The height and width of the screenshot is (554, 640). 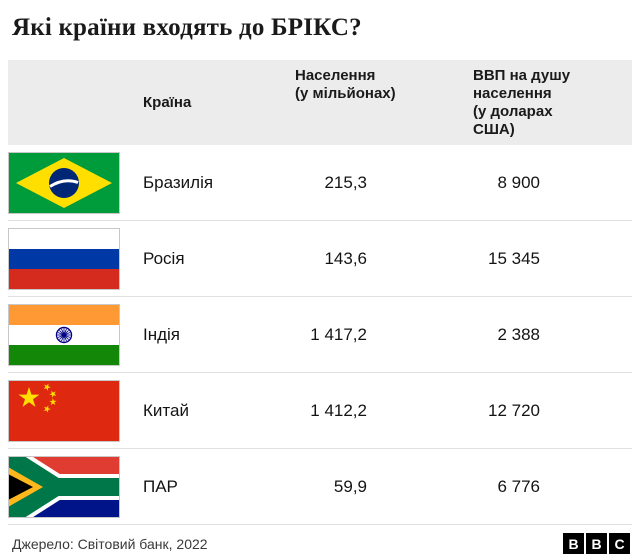 I want to click on population-value: 59,9, so click(x=350, y=486).